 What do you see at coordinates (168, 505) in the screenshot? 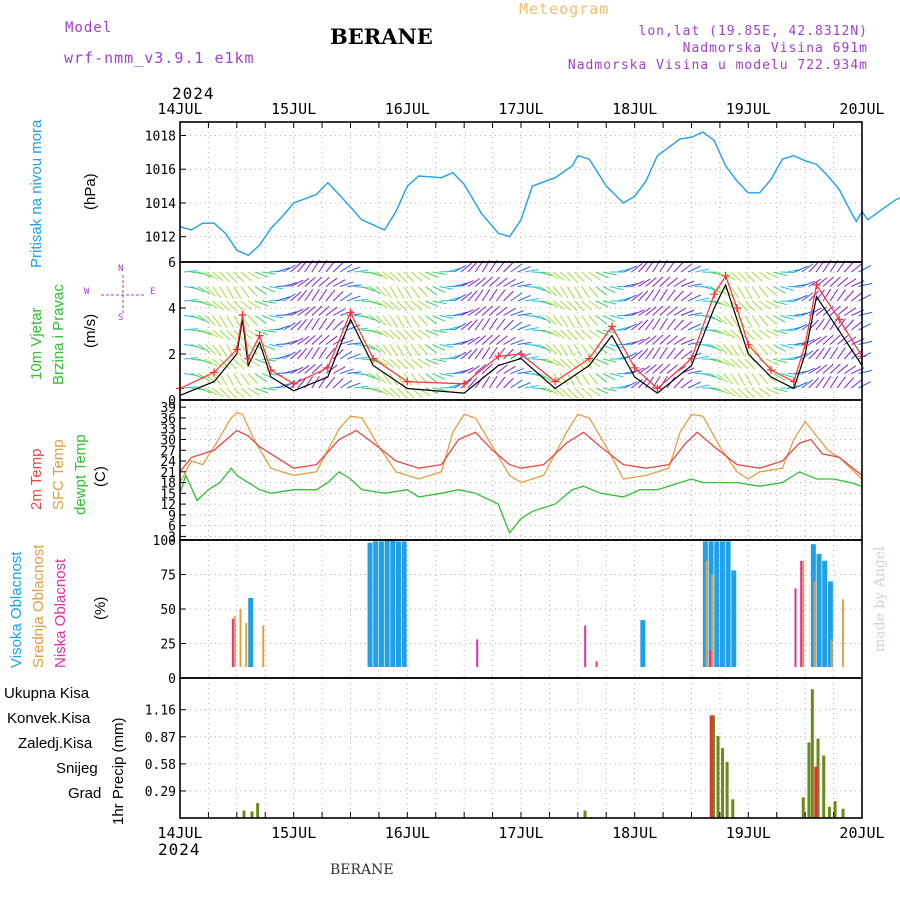
I see `y-tick-label: 12` at bounding box center [168, 505].